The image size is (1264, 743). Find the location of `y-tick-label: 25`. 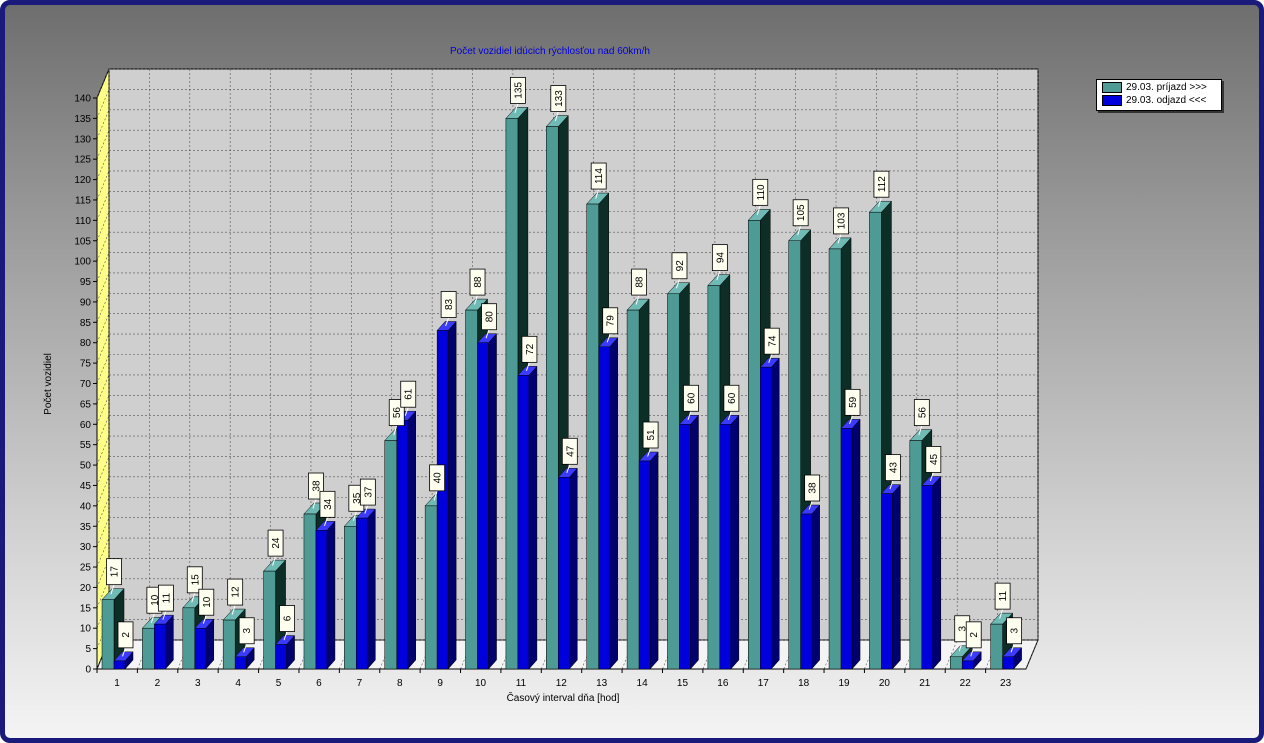

y-tick-label: 25 is located at coordinates (86, 568).